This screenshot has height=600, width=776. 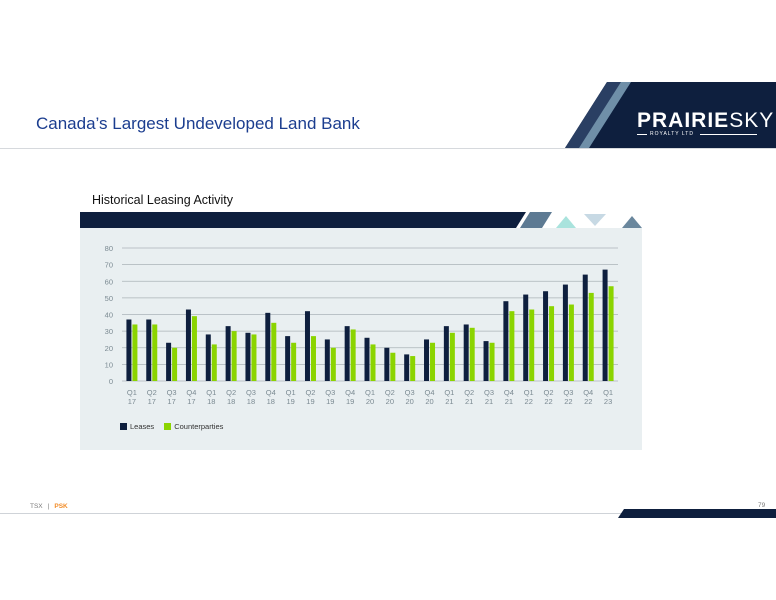 What do you see at coordinates (595, 220) in the screenshot?
I see `pale-triangle-icon` at bounding box center [595, 220].